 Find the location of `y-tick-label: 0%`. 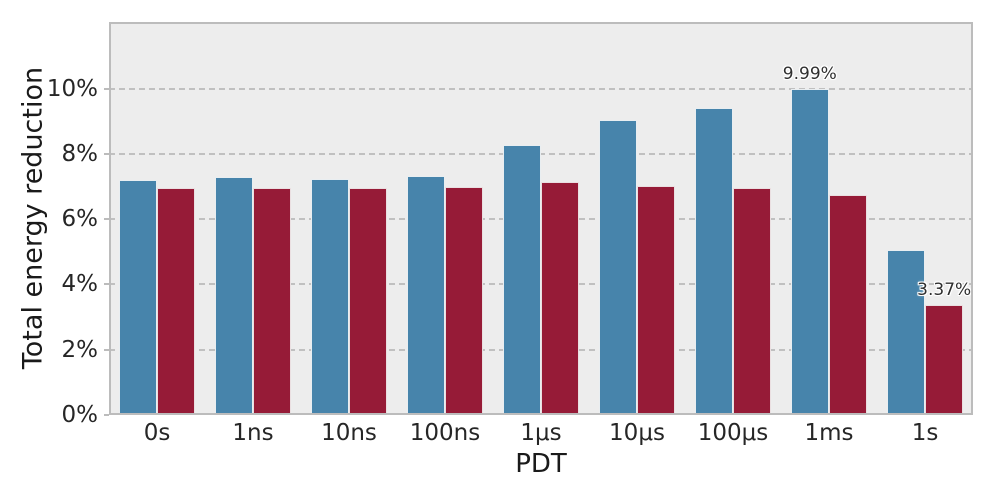

y-tick-label: 0% is located at coordinates (80, 415).